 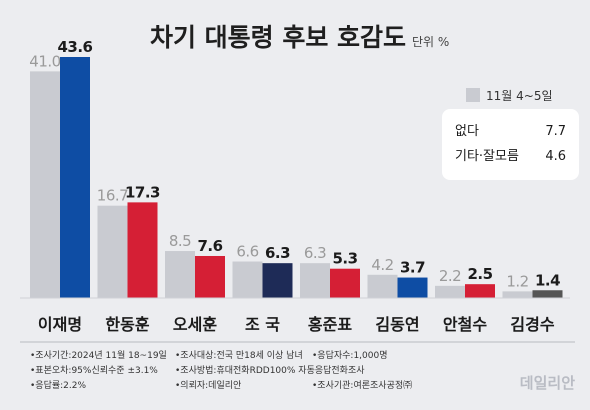 I want to click on category-label-1: 한동훈, so click(x=127, y=324).